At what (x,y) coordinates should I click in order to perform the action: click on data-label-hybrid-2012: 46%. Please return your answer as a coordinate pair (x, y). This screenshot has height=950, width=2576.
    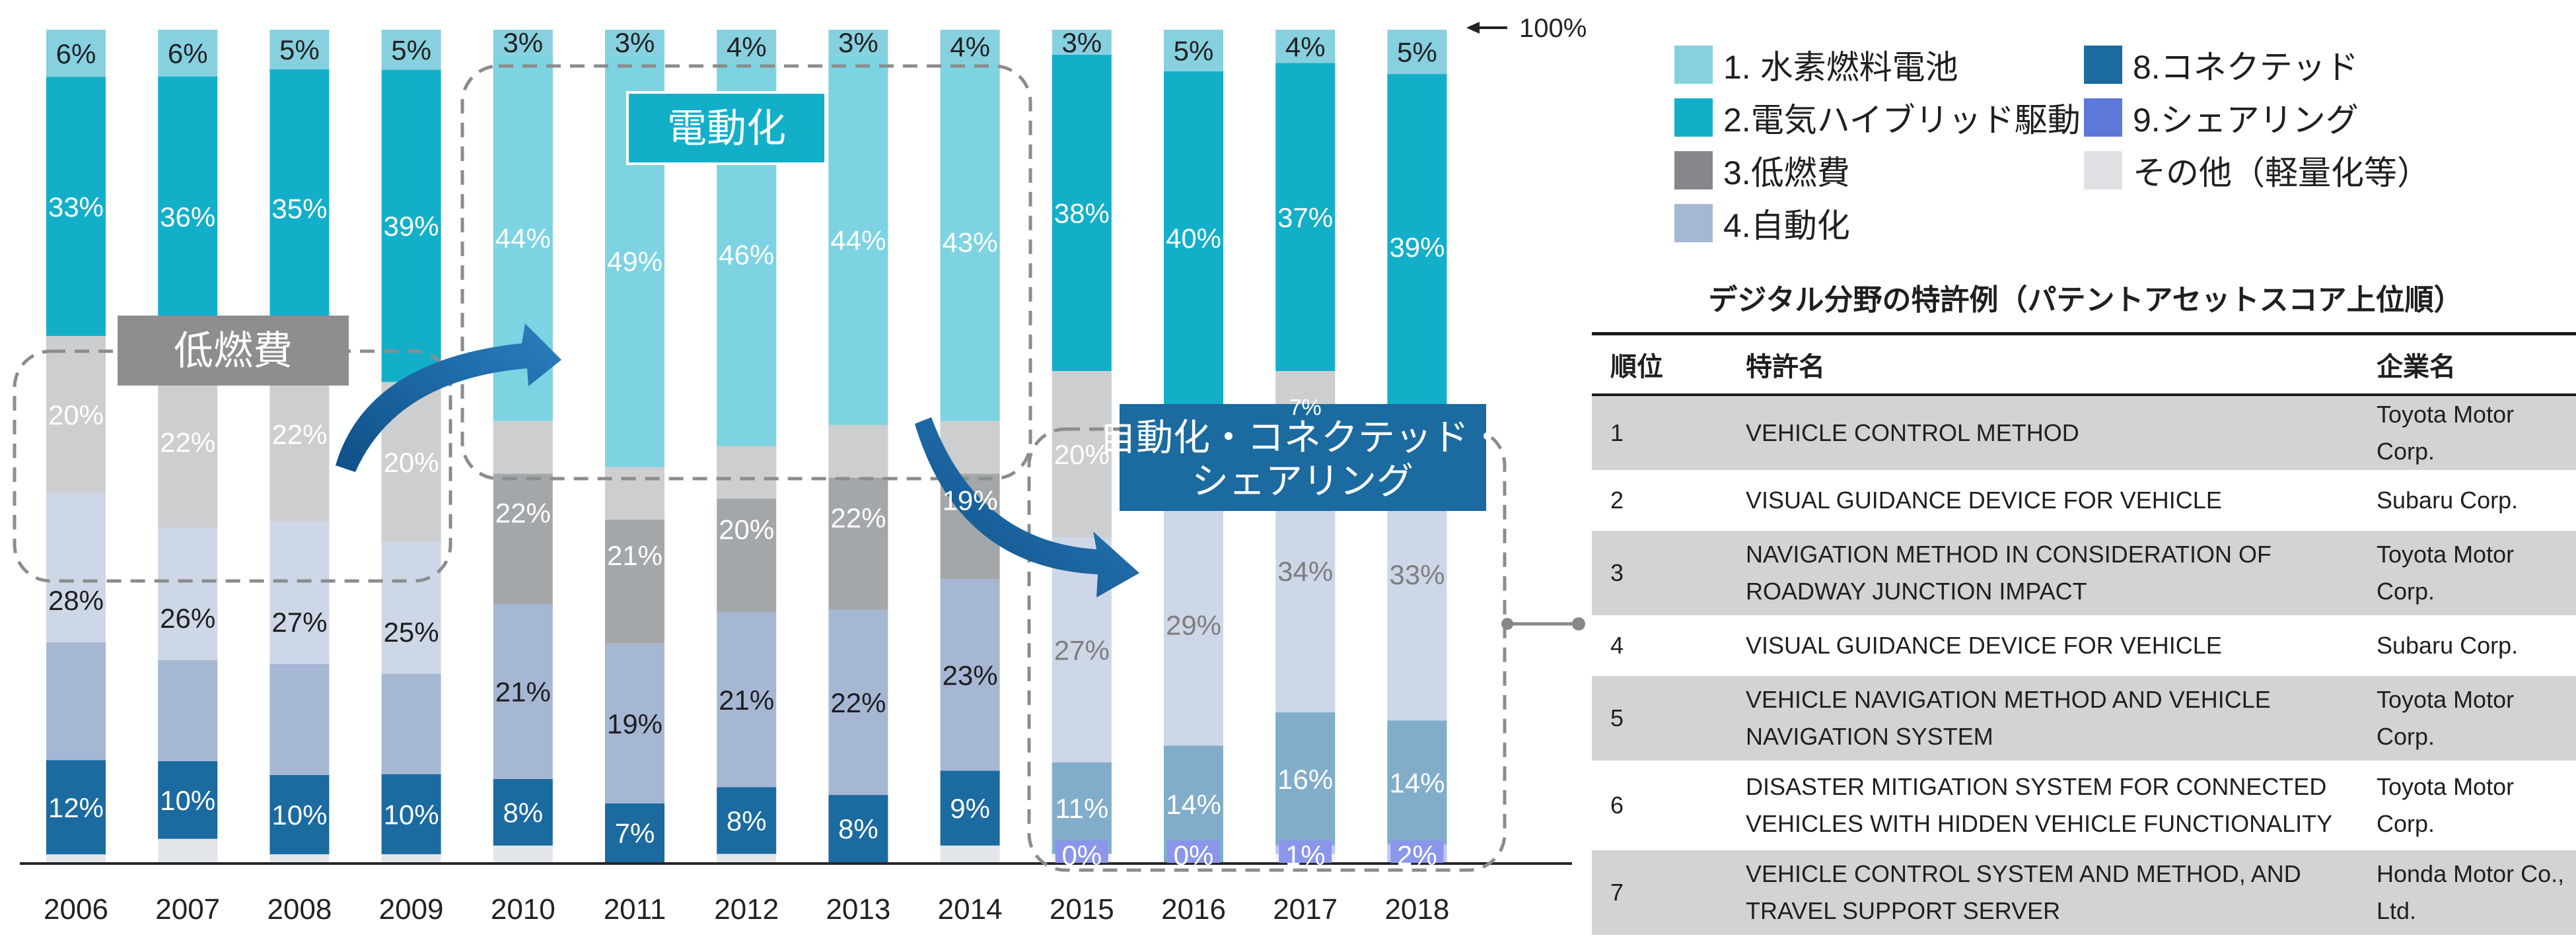
    Looking at the image, I should click on (746, 256).